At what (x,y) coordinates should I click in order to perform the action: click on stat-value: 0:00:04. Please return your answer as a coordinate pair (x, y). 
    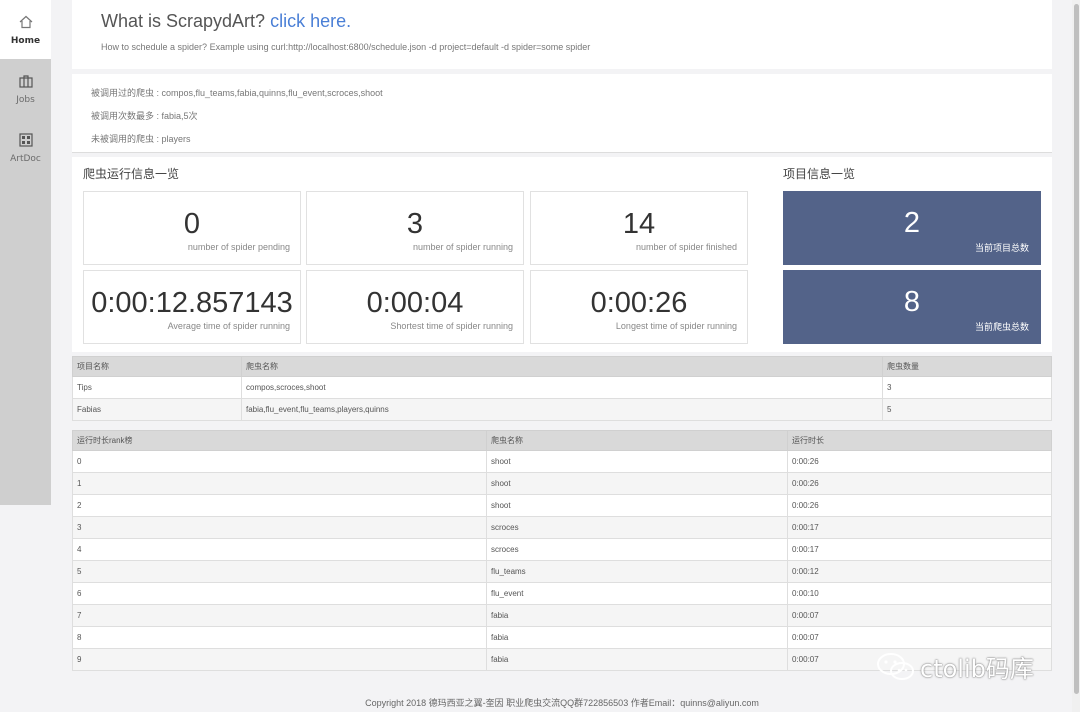
    Looking at the image, I should click on (415, 303).